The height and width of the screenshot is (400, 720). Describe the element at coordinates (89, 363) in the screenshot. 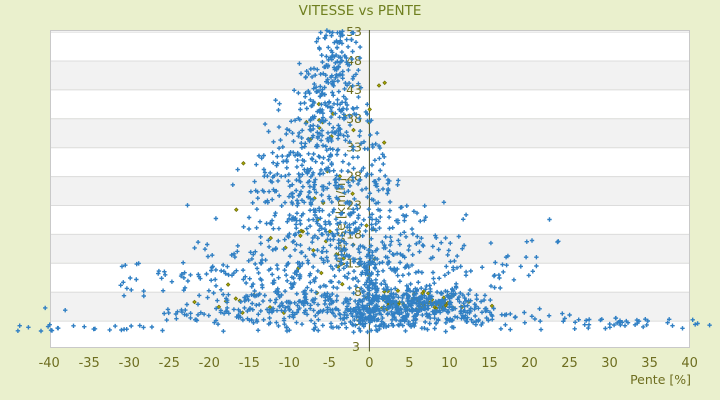

I see `svg-text: -35` at that location.